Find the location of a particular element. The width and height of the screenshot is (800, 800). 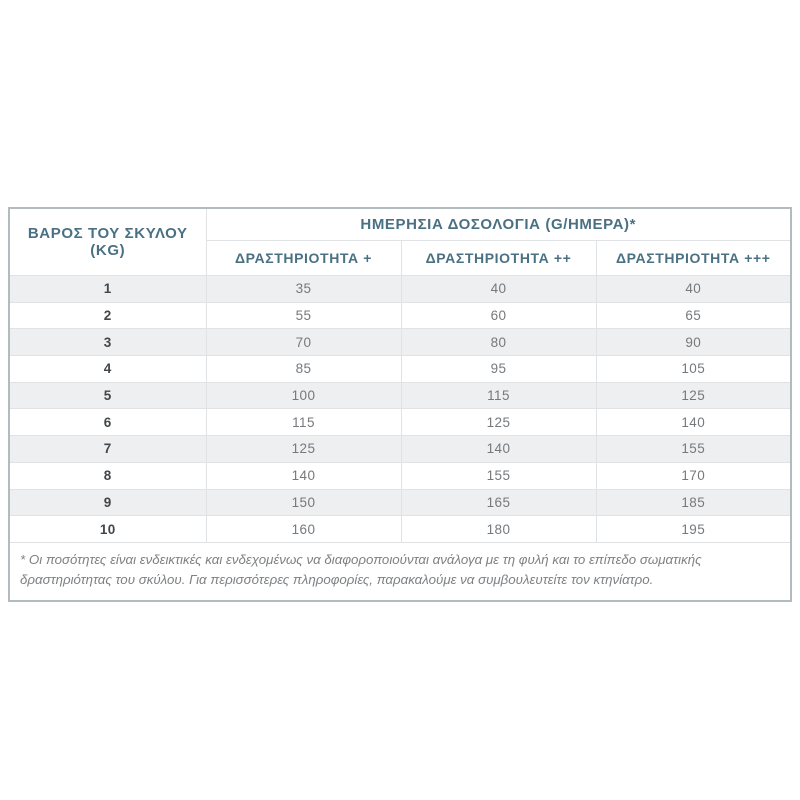

table-row: 4 85 95 105 is located at coordinates (400, 369).